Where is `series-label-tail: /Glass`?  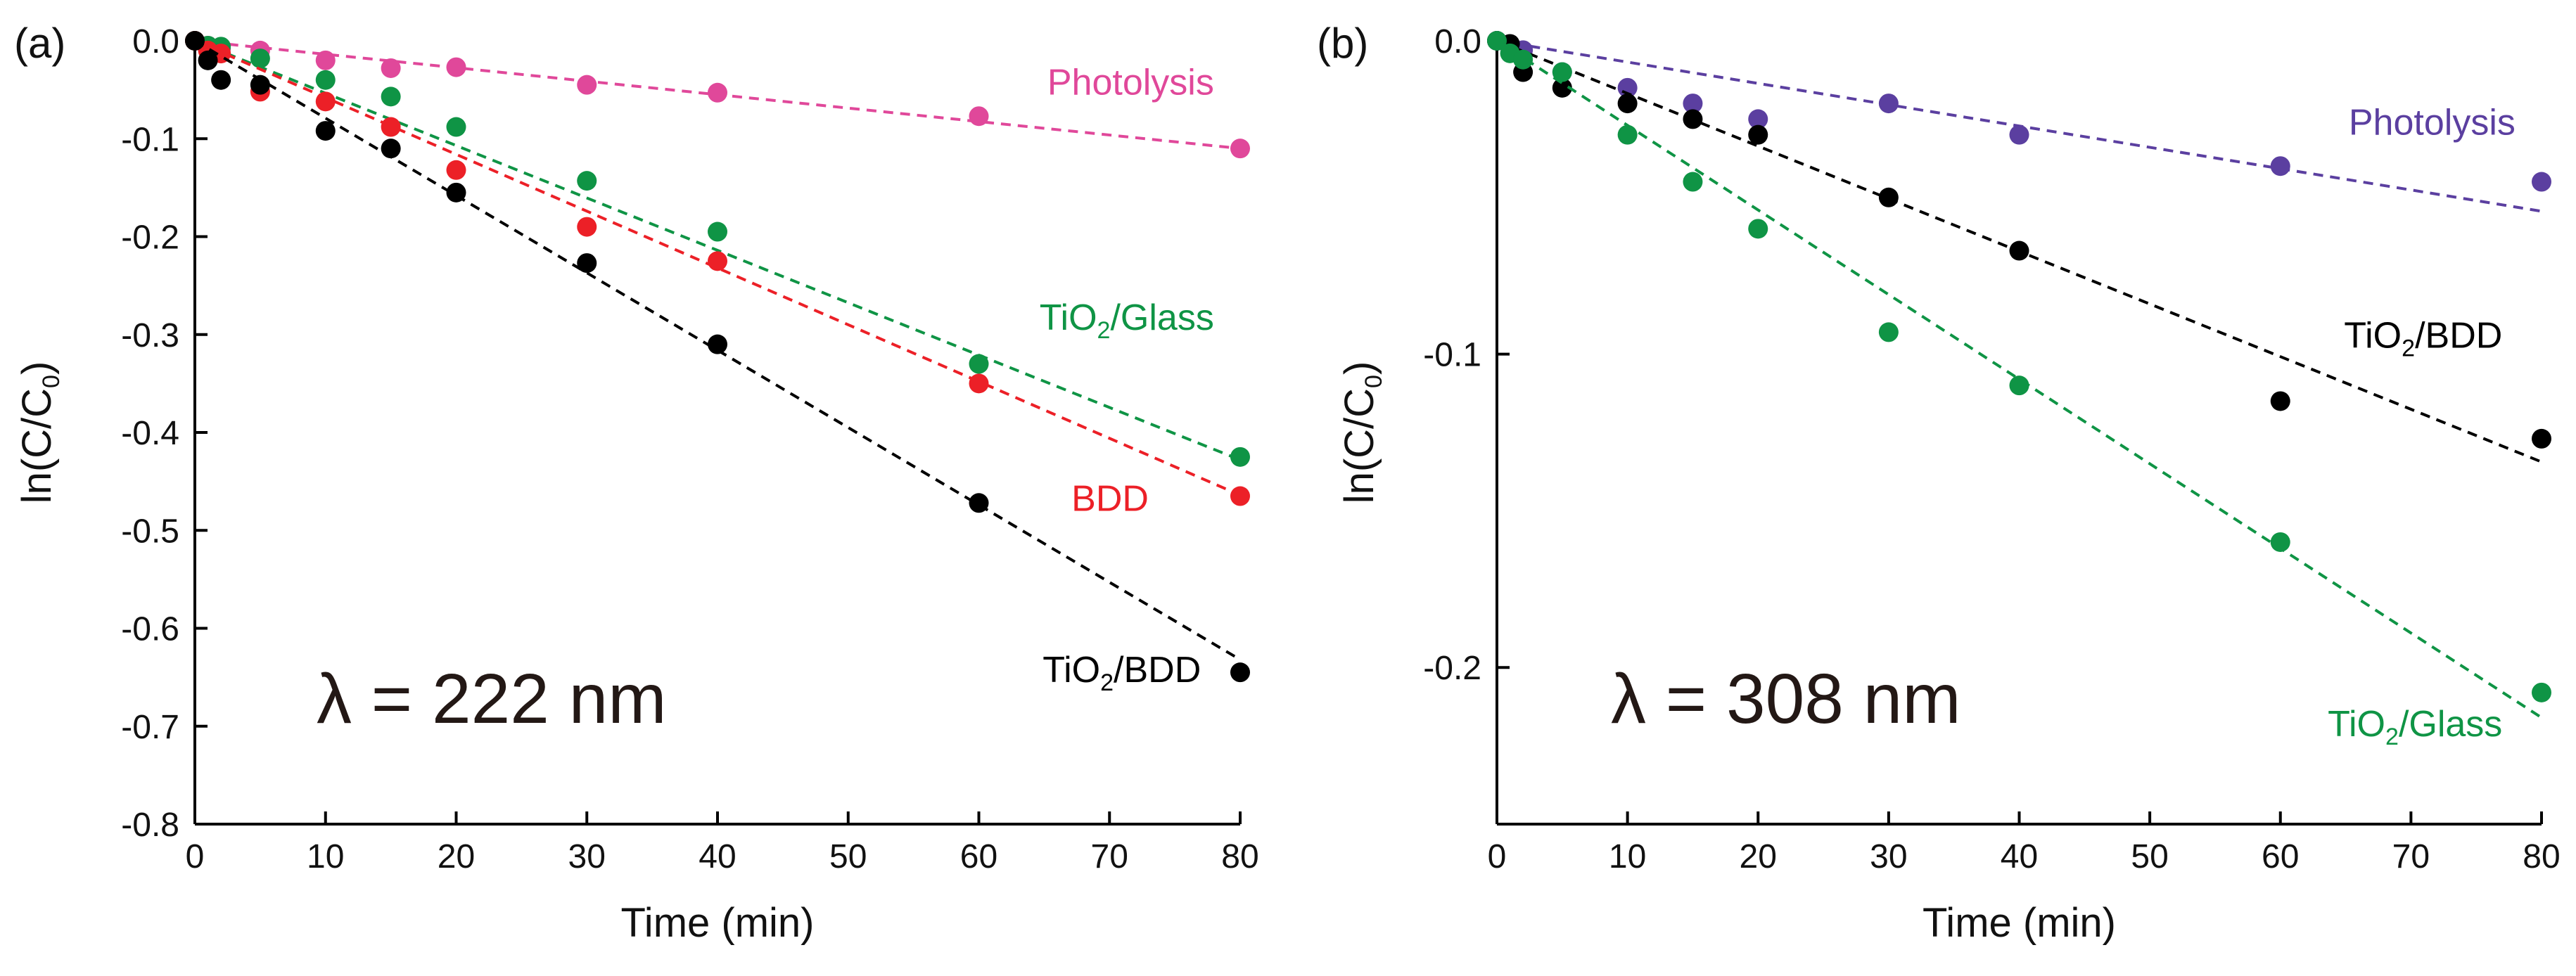
series-label-tail: /Glass is located at coordinates (2450, 724).